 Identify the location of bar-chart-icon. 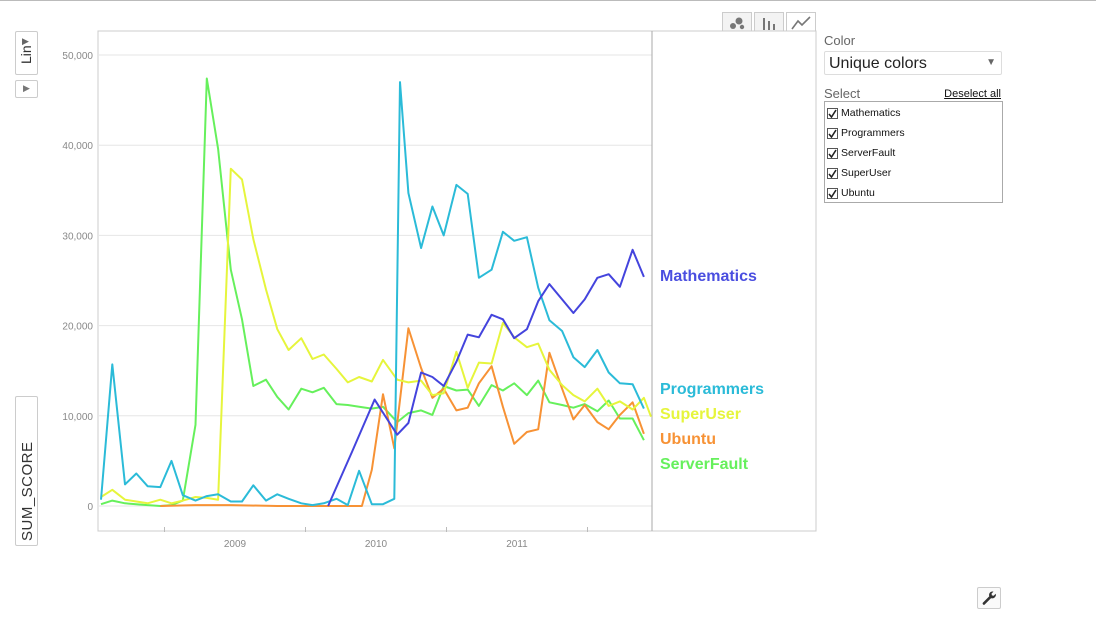
(769, 23).